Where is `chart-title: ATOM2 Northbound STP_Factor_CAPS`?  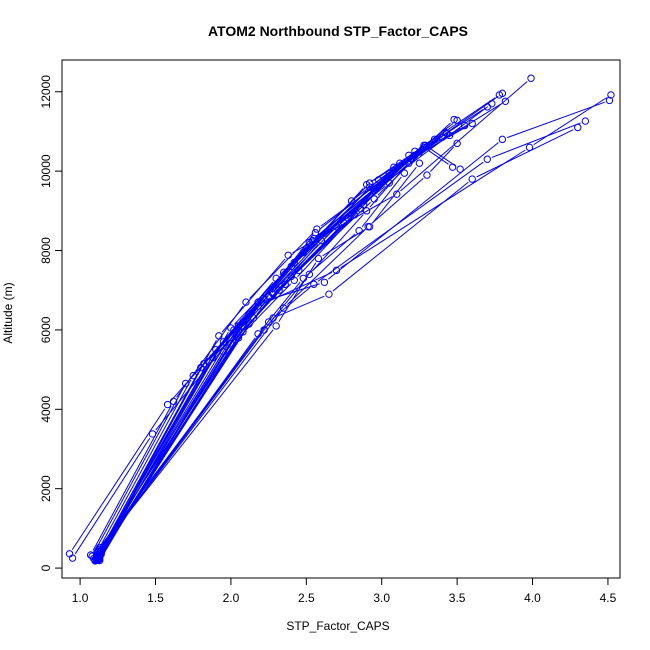 chart-title: ATOM2 Northbound STP_Factor_CAPS is located at coordinates (338, 31).